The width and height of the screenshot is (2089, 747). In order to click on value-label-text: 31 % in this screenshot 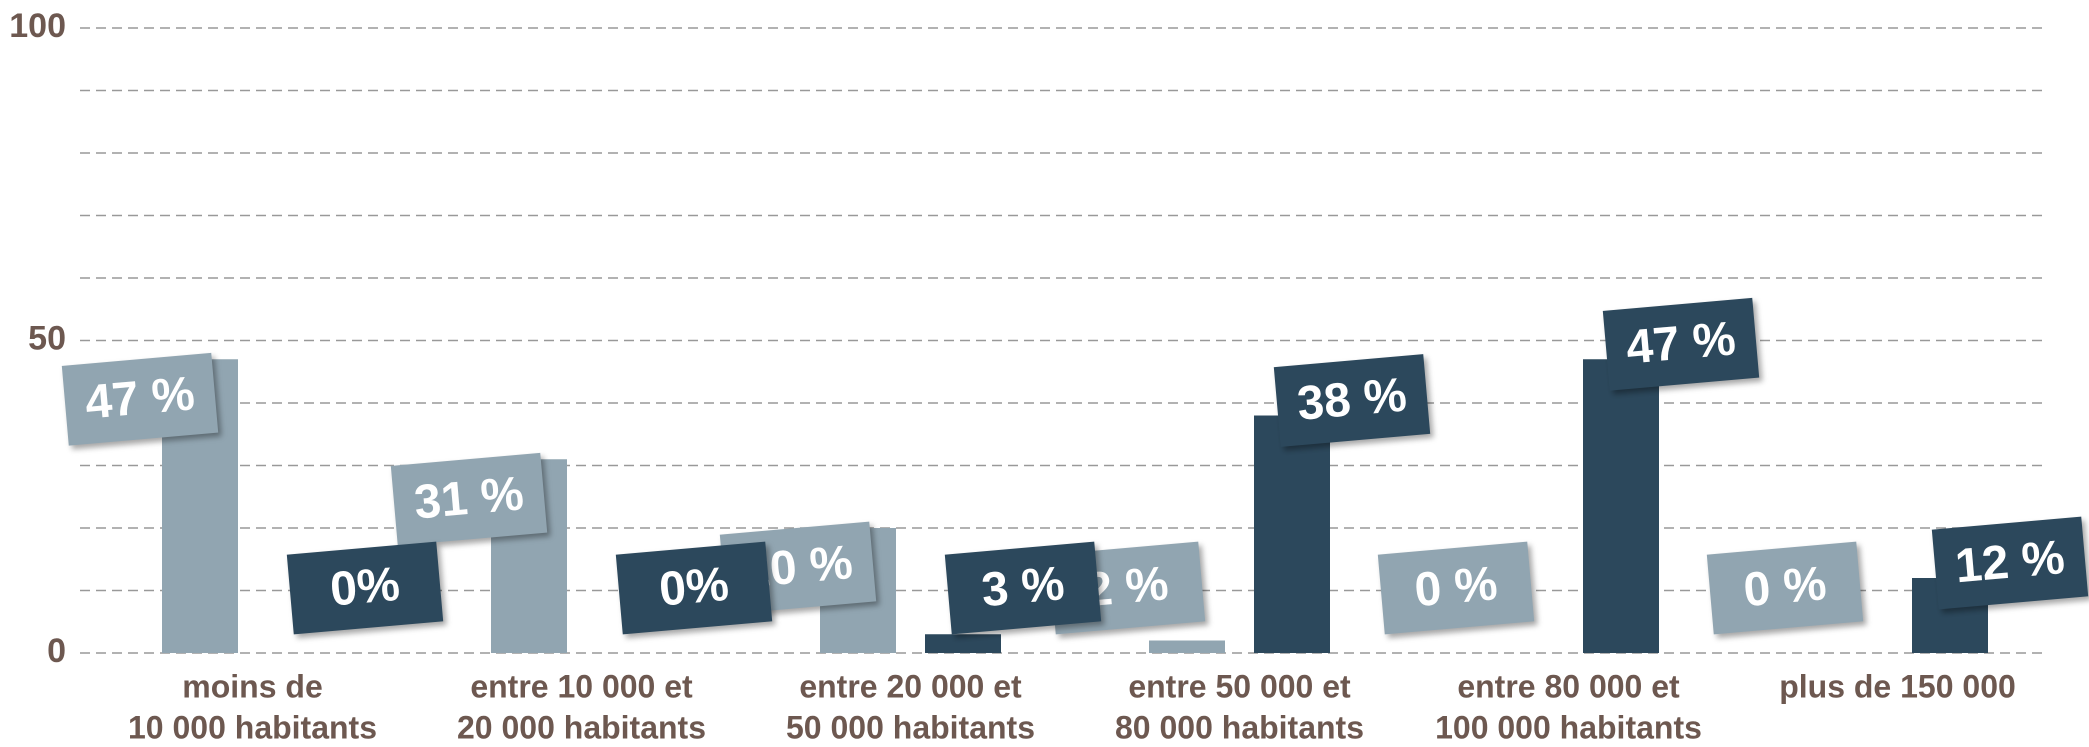, I will do `click(469, 498)`.